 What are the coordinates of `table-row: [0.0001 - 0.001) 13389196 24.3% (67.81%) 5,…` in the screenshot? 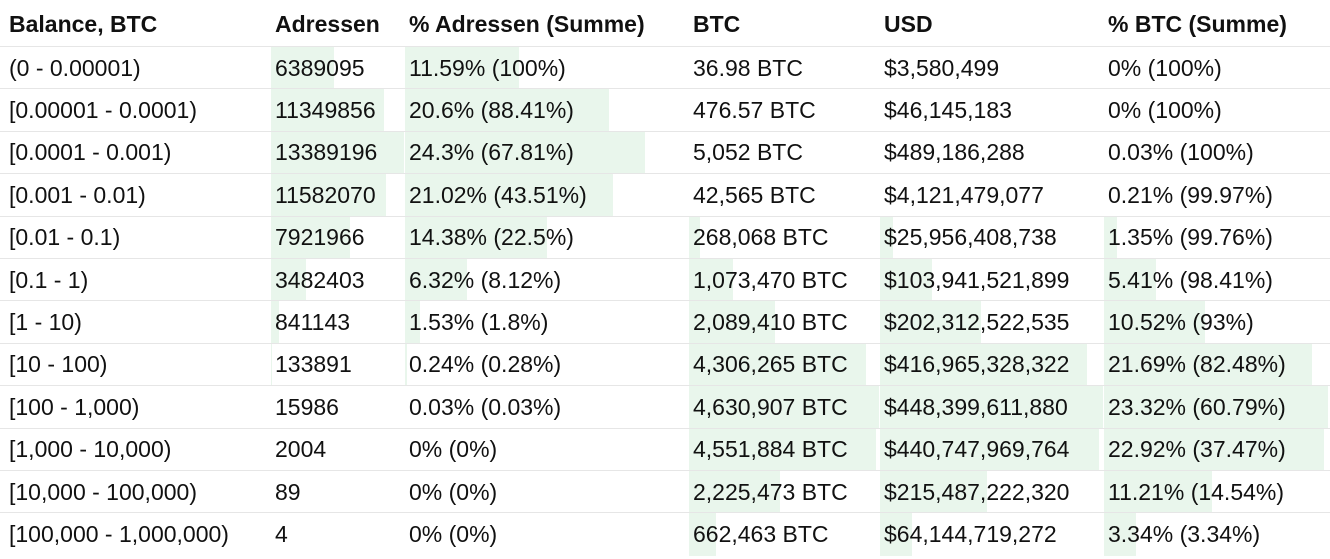 It's located at (665, 152).